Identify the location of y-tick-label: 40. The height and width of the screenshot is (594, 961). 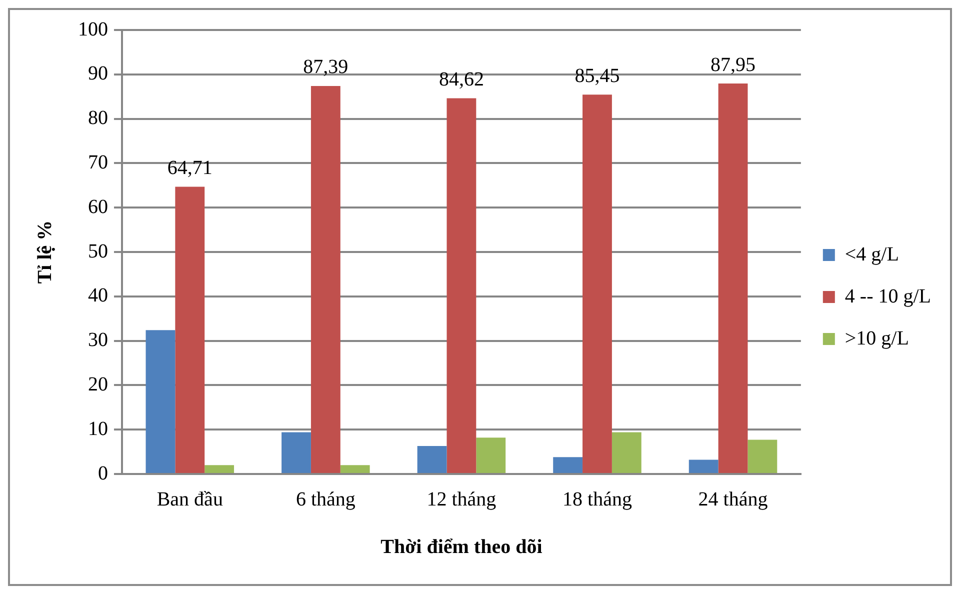
(98, 295).